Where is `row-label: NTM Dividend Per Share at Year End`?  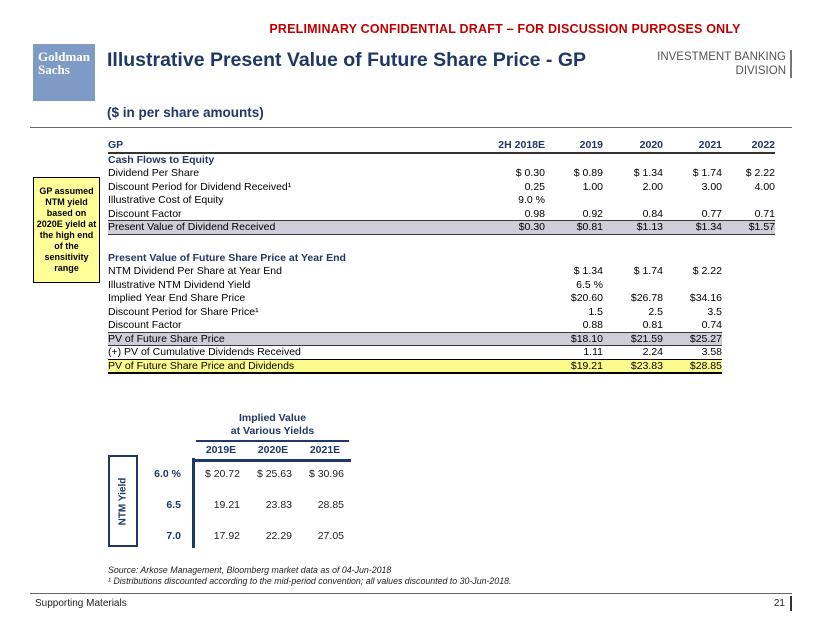
row-label: NTM Dividend Per Share at Year End is located at coordinates (195, 271).